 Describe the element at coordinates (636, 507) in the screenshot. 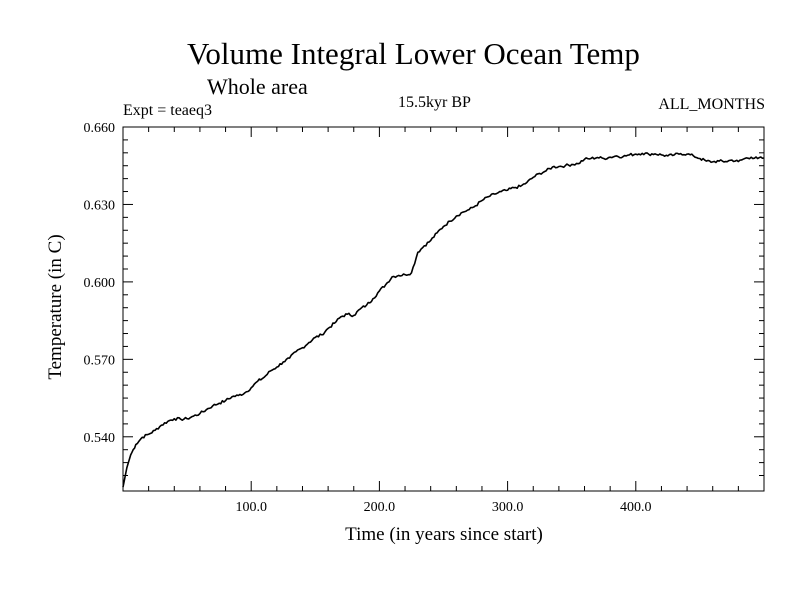

I see `x-tick-label: 400.0` at that location.